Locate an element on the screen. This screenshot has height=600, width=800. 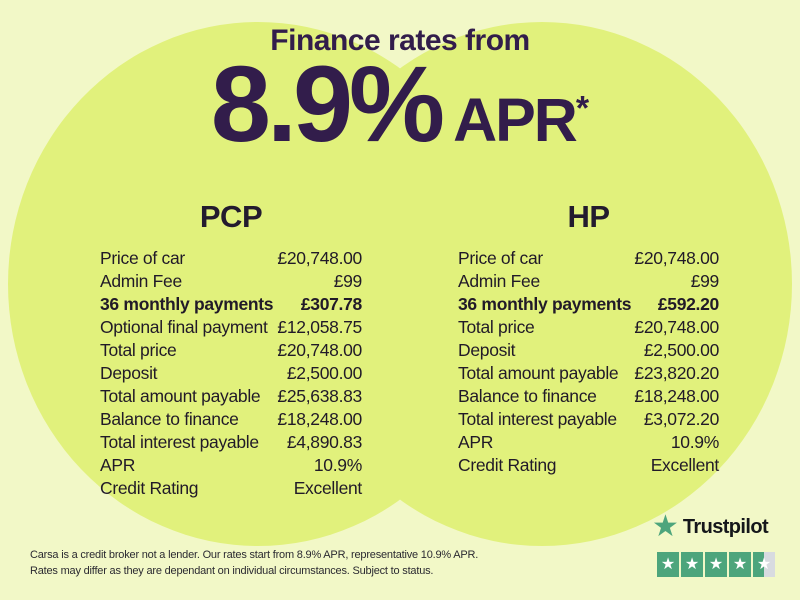
trustpilot-rating-stars: ★ ★ ★ ★ ★ is located at coordinates (716, 564).